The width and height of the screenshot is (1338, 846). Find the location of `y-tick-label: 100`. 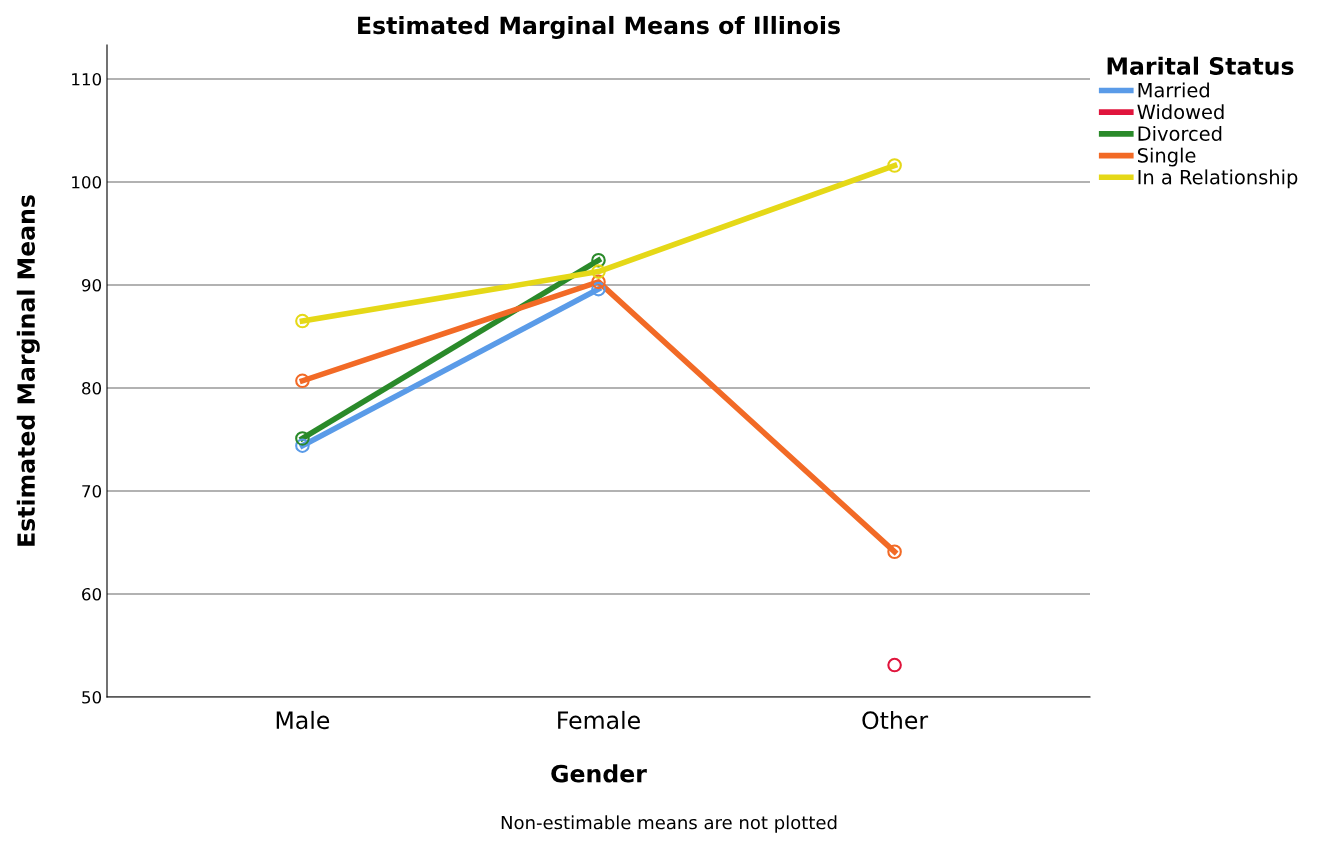

y-tick-label: 100 is located at coordinates (87, 182).